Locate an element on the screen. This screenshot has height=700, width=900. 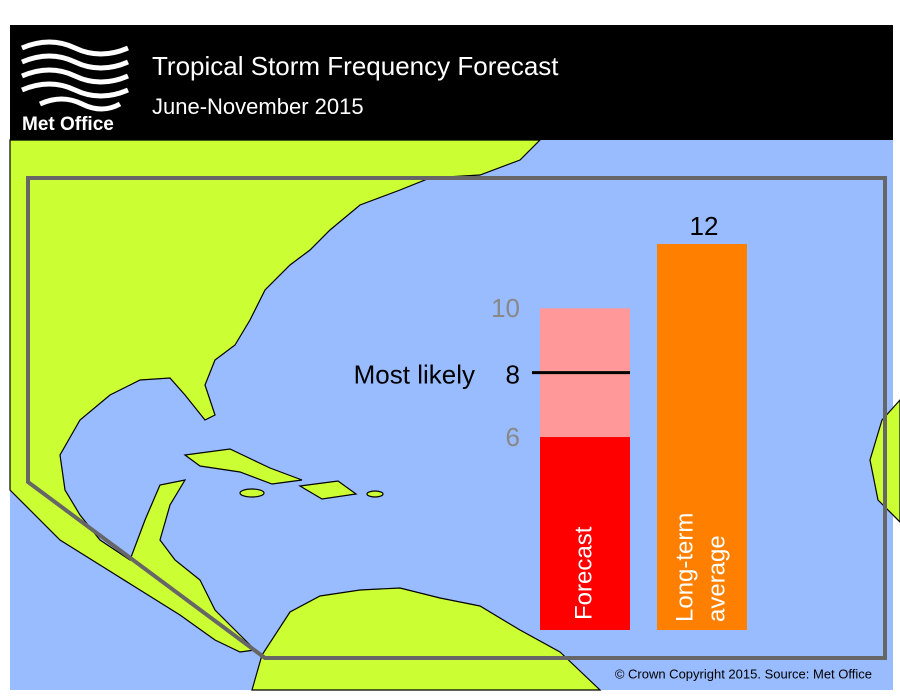
jamaica is located at coordinates (252, 493).